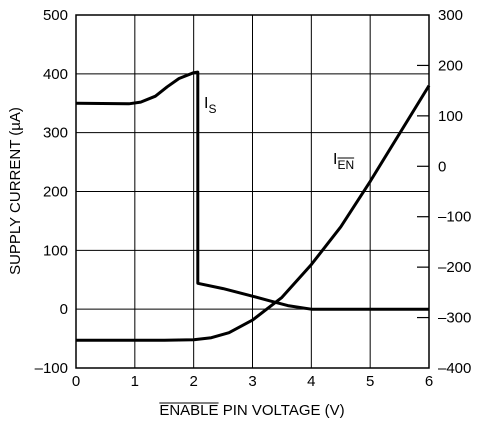 This screenshot has width=477, height=425. I want to click on y-right-tick-label: 0, so click(442, 166).